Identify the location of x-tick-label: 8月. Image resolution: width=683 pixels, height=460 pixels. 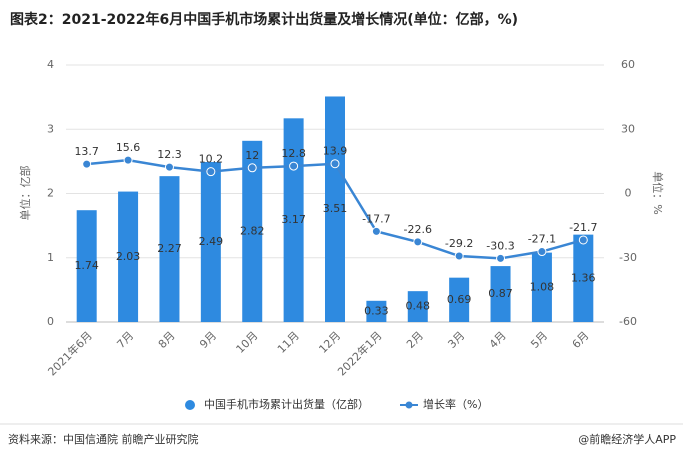
(167, 340).